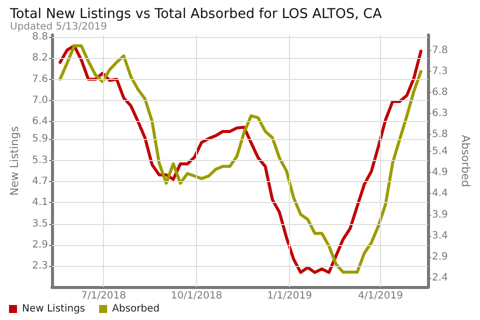 This screenshot has height=320, width=480. I want to click on y2-tick-label: 5.8, so click(440, 134).